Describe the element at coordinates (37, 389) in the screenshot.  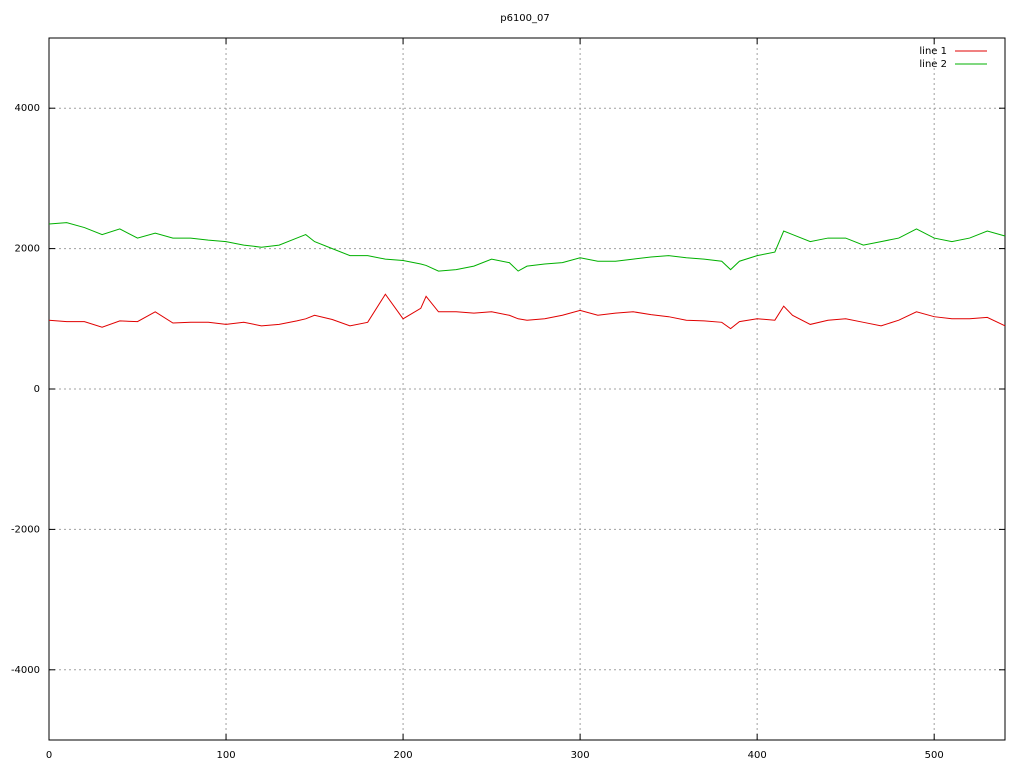
I see `y-tick-label: 0` at that location.